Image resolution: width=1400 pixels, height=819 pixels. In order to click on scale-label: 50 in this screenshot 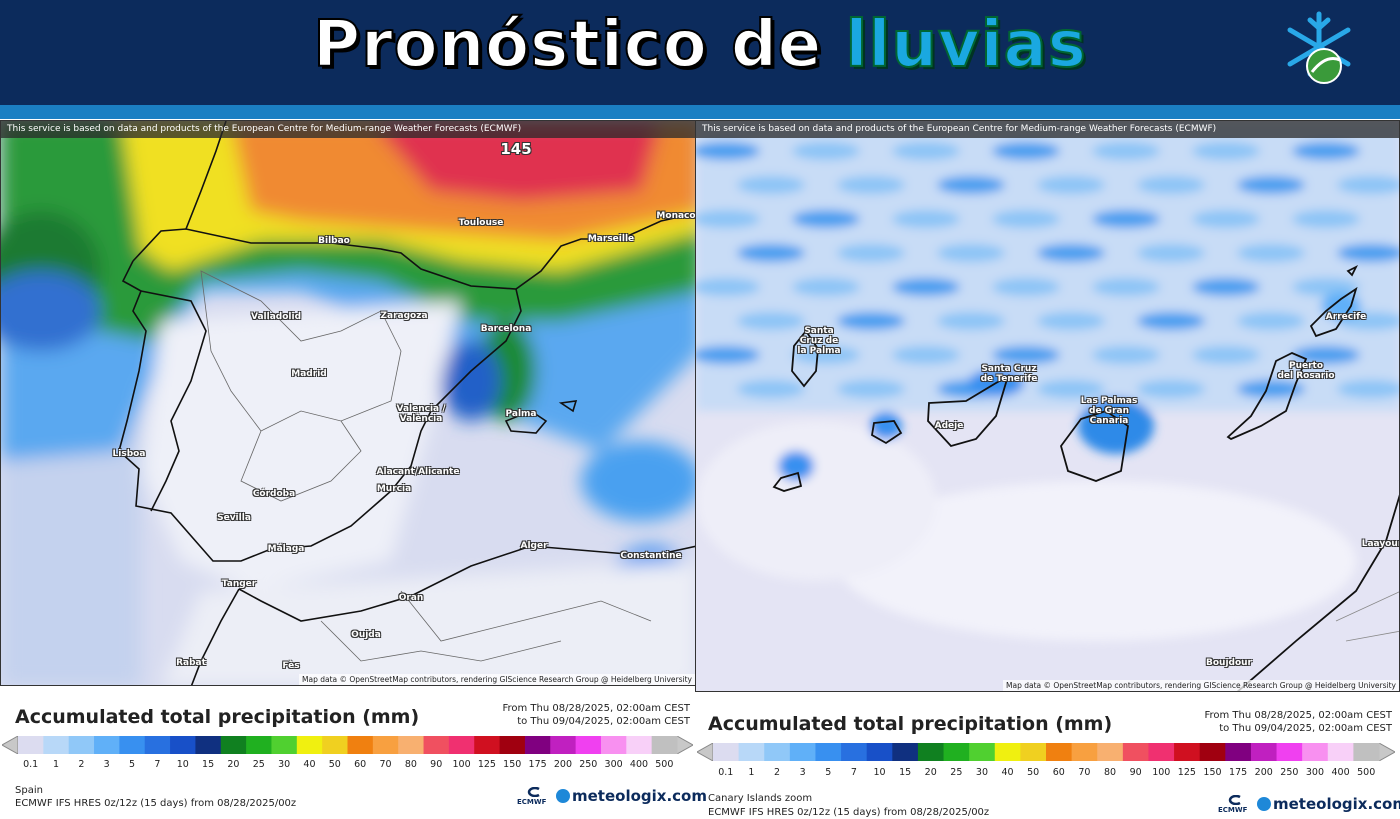, I will do `click(334, 764)`.